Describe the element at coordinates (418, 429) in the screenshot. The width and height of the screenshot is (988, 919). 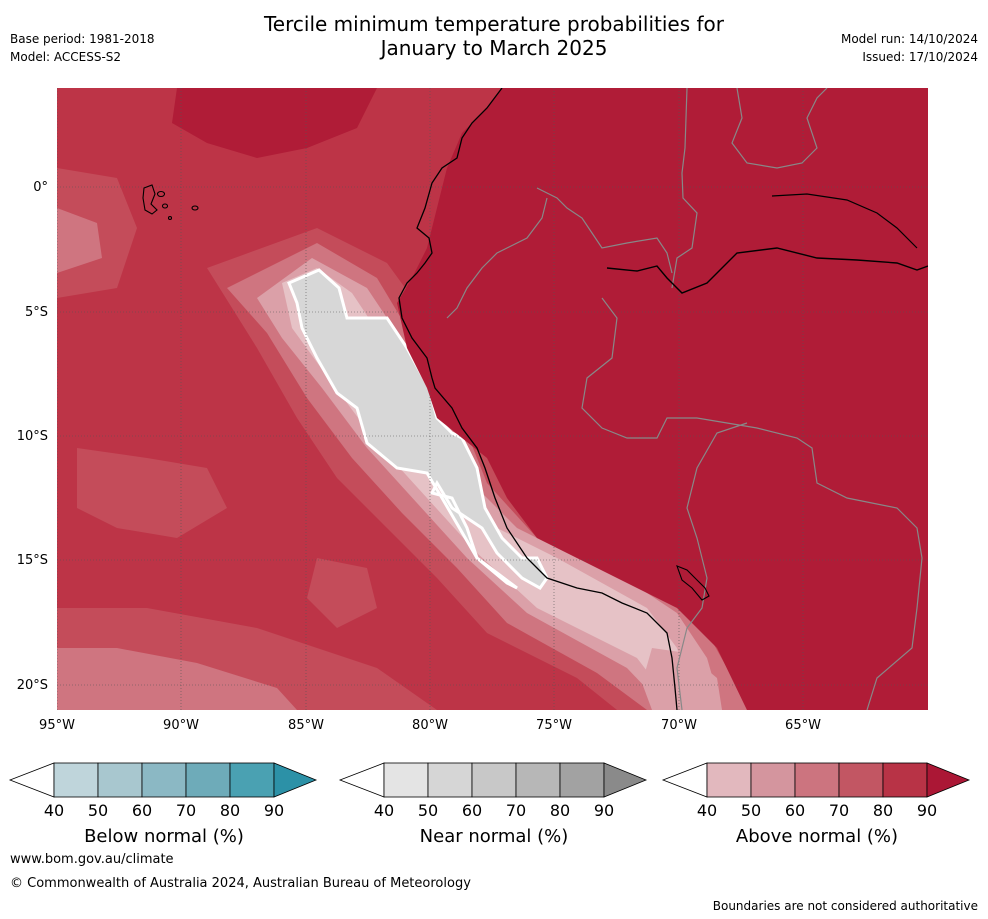
I see `near-normal-region` at that location.